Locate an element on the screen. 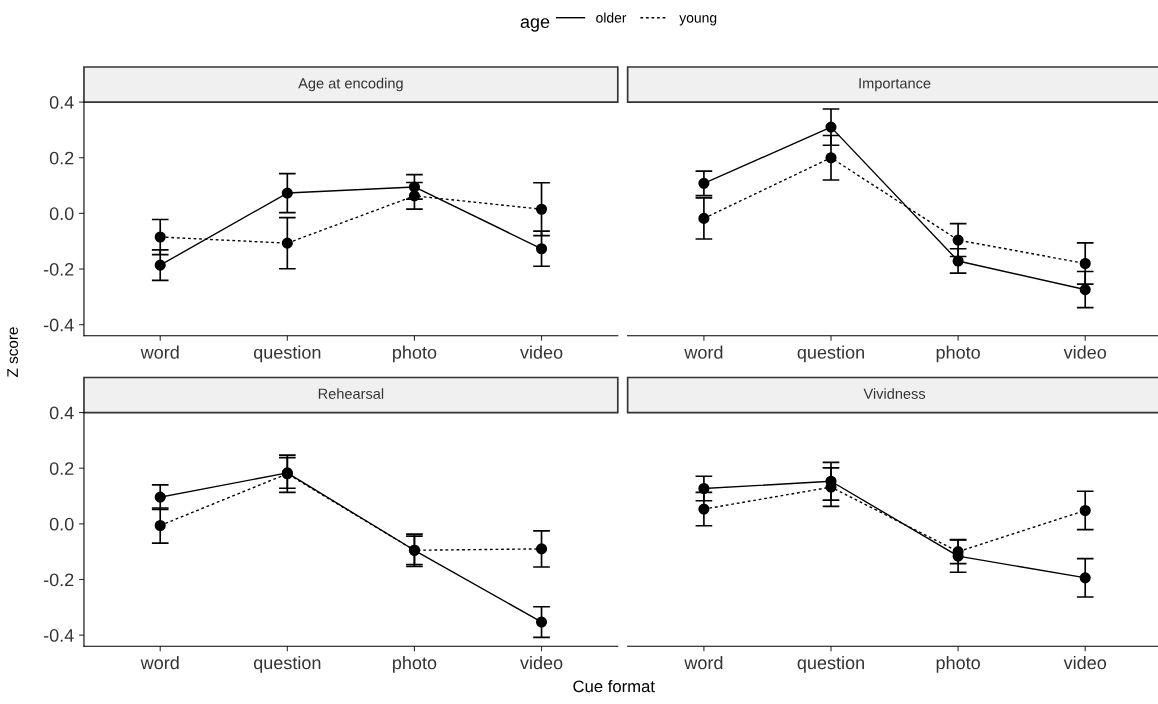 The height and width of the screenshot is (704, 1158). legend-label: older is located at coordinates (611, 17).